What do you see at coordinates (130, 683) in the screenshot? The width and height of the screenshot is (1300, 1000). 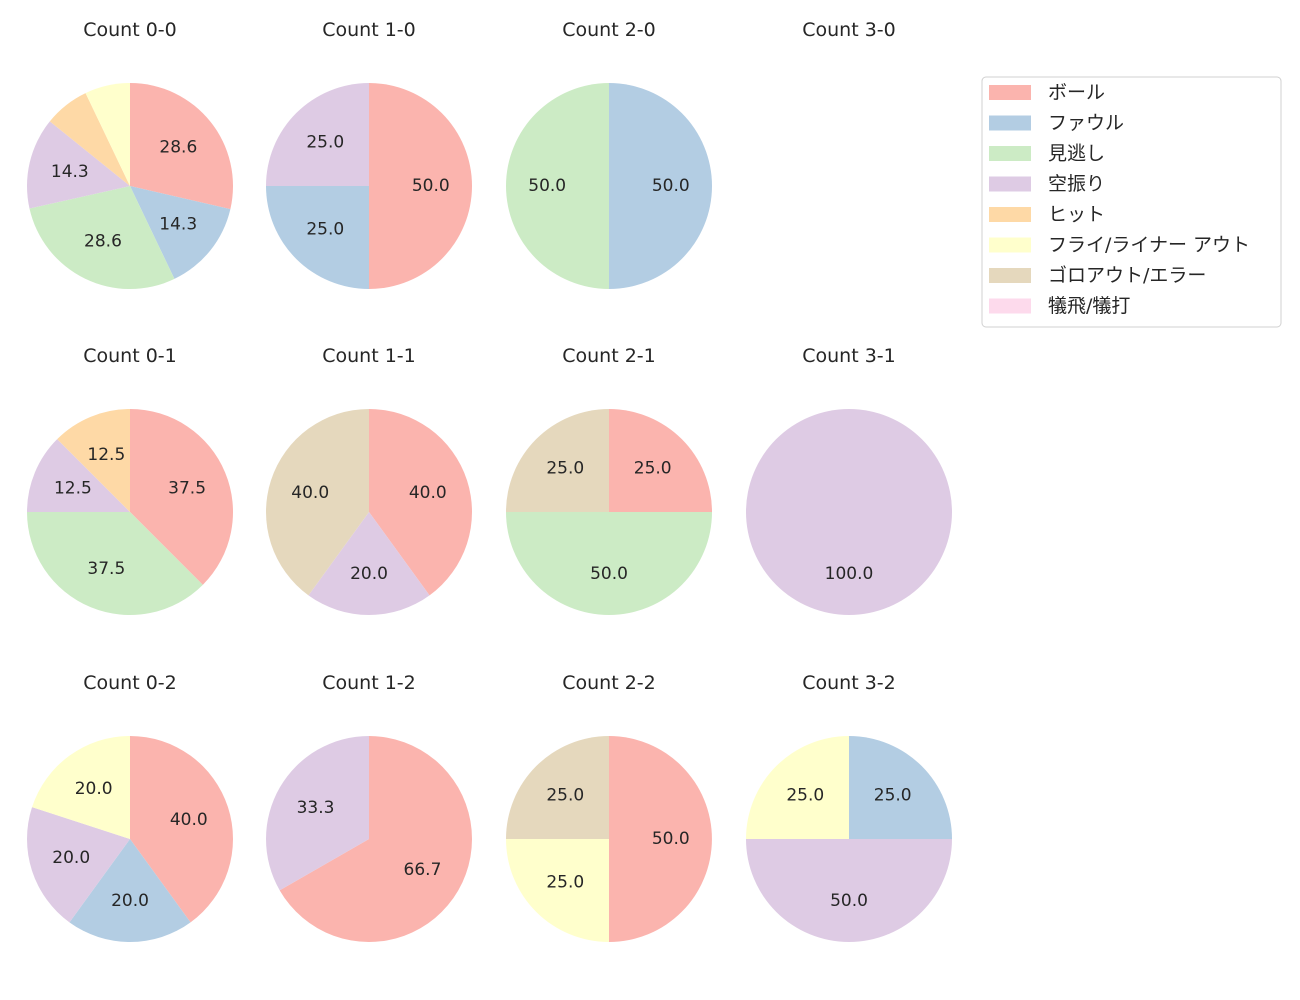 I see `pie-title: Count 0-2` at bounding box center [130, 683].